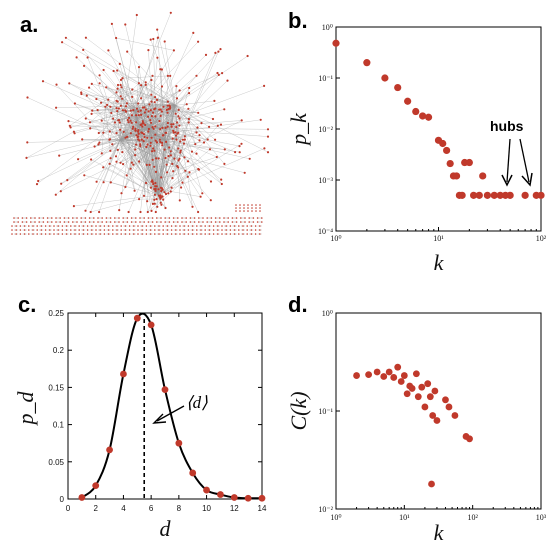 This screenshot has width=551, height=544. What do you see at coordinates (206, 508) in the screenshot?
I see `c-xtick-label: 10` at bounding box center [206, 508].